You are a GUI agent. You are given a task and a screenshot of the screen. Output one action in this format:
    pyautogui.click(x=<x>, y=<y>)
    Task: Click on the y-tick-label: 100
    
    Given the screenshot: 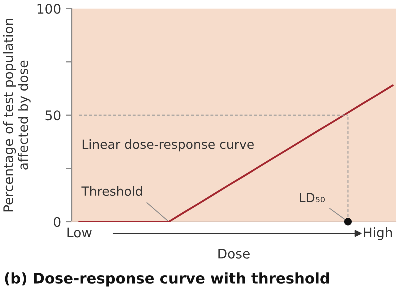 What is the action you would take?
    pyautogui.click(x=49, y=9)
    